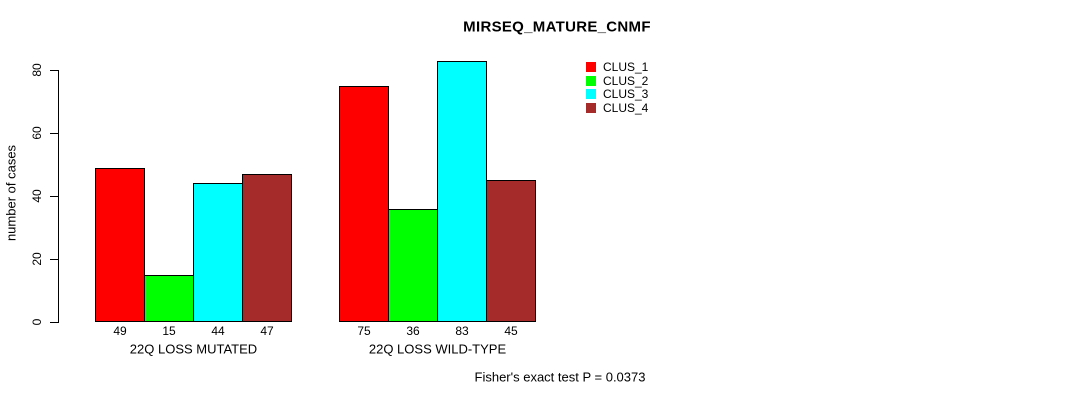 This screenshot has height=400, width=1090. What do you see at coordinates (11, 193) in the screenshot?
I see `y-axis-label: number of cases` at bounding box center [11, 193].